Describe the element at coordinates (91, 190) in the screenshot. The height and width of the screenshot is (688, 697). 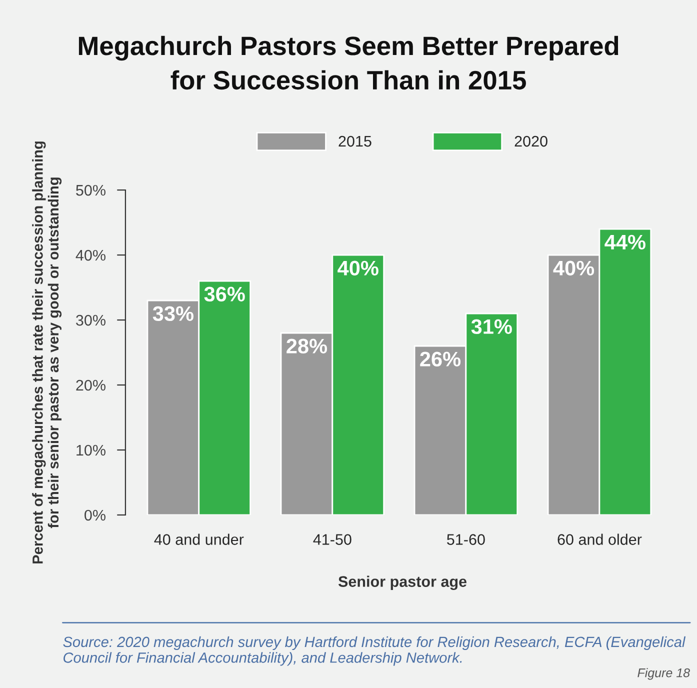
I see `y-tick-label: 50%` at that location.